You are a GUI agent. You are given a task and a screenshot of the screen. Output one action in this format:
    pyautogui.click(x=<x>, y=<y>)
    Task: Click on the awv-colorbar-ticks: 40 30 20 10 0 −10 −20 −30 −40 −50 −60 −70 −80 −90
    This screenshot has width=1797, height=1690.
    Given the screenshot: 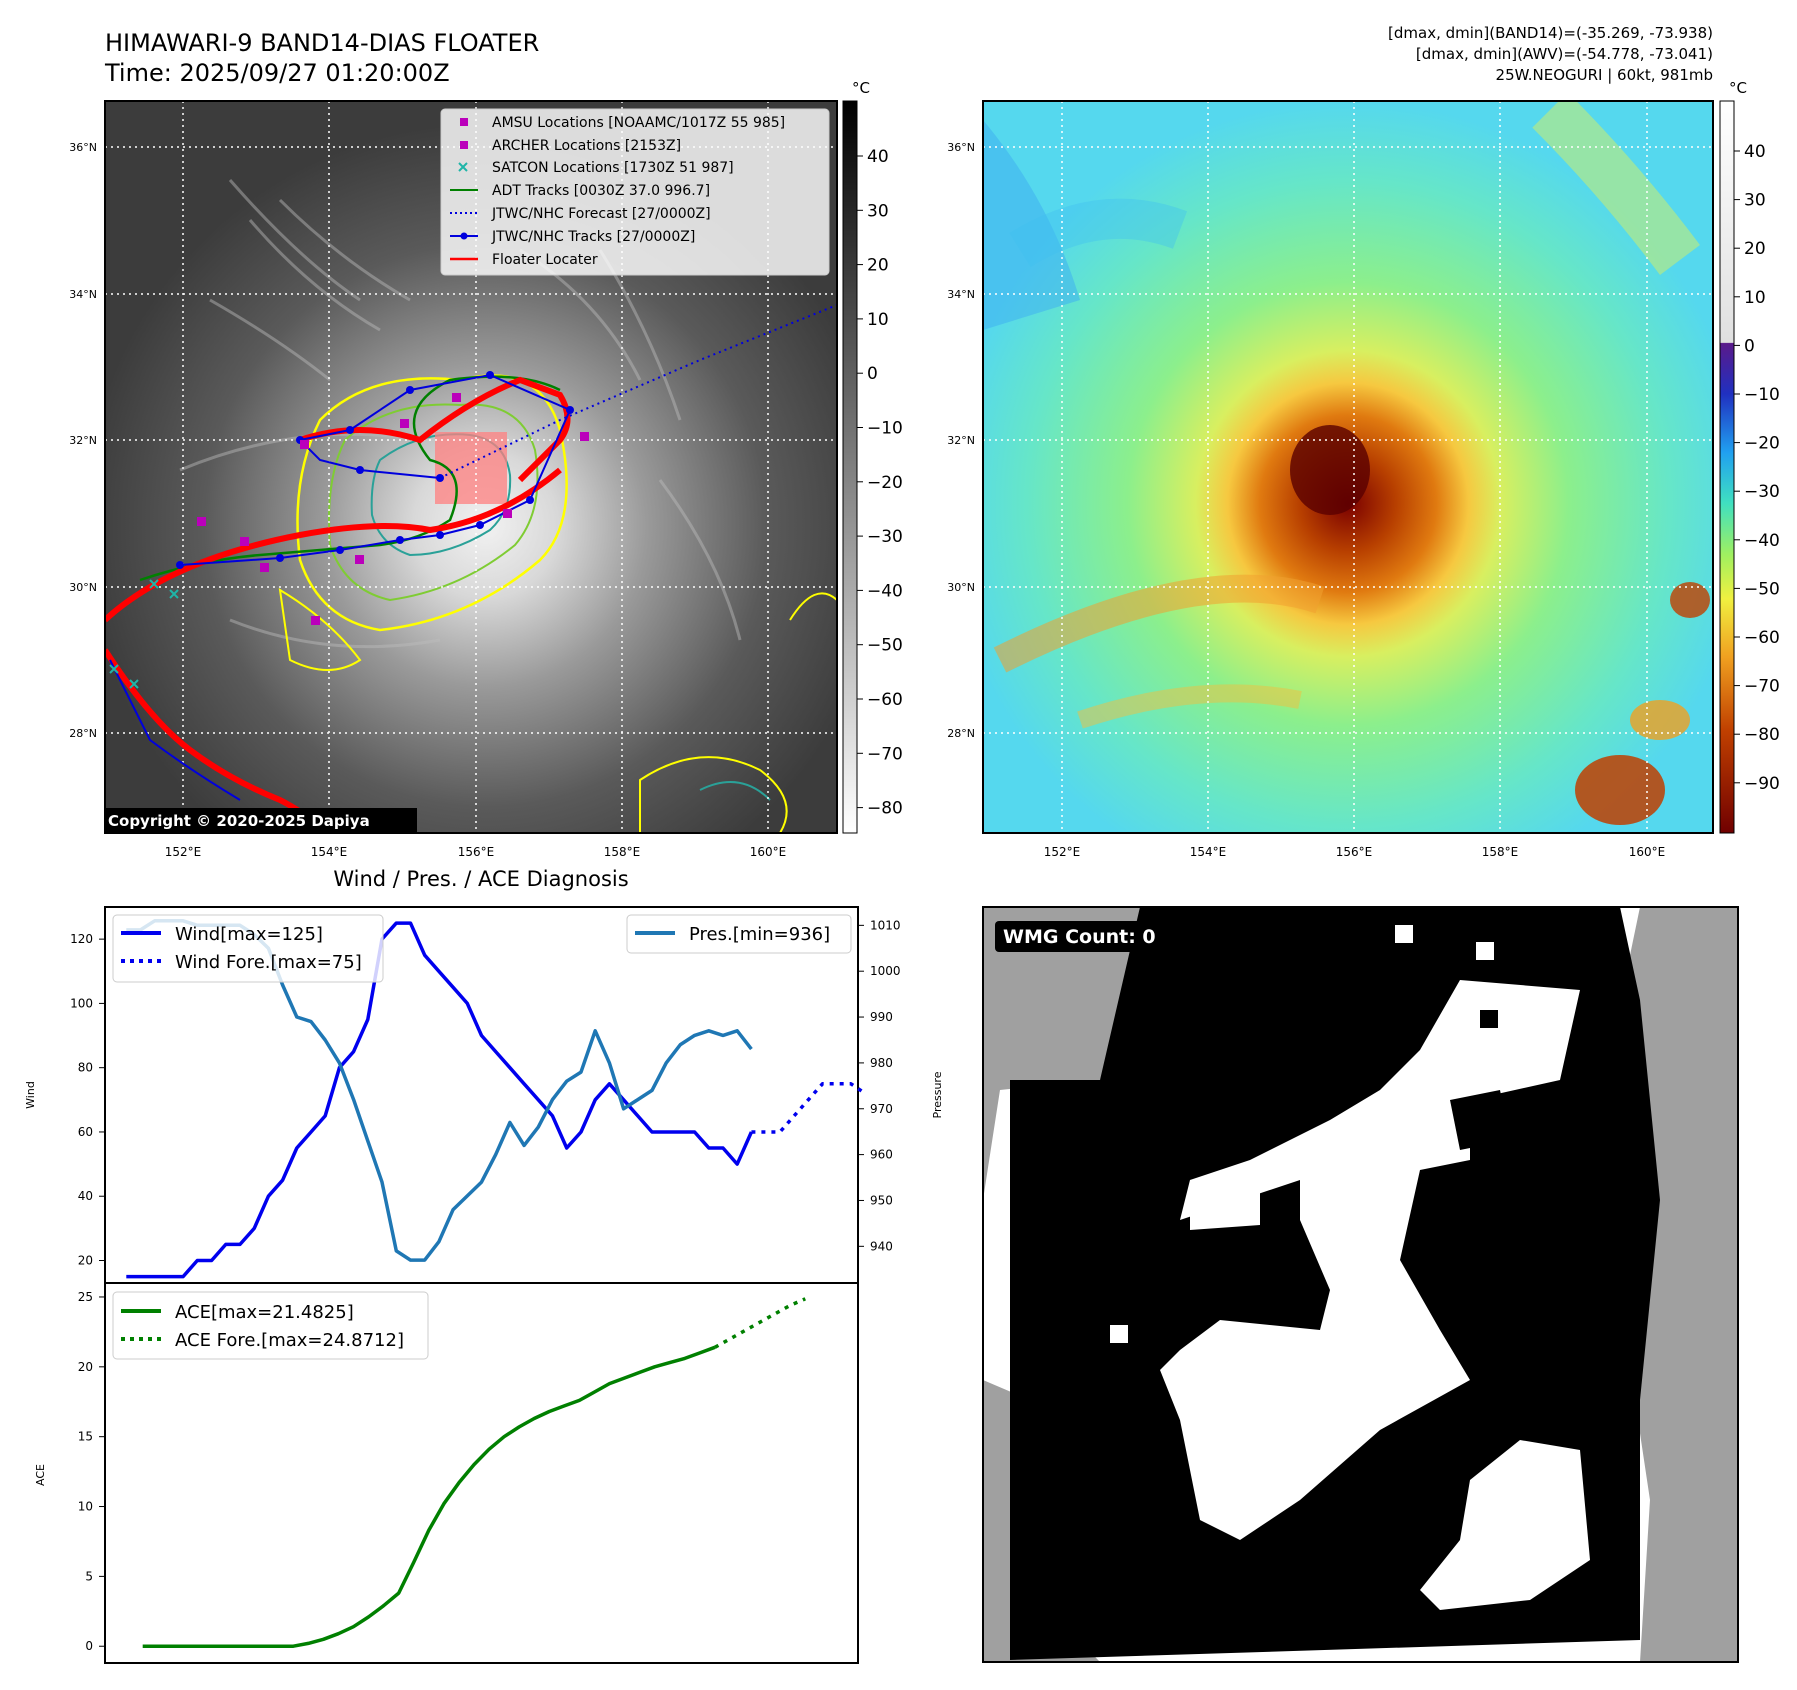 What is the action you would take?
    pyautogui.click(x=1757, y=468)
    